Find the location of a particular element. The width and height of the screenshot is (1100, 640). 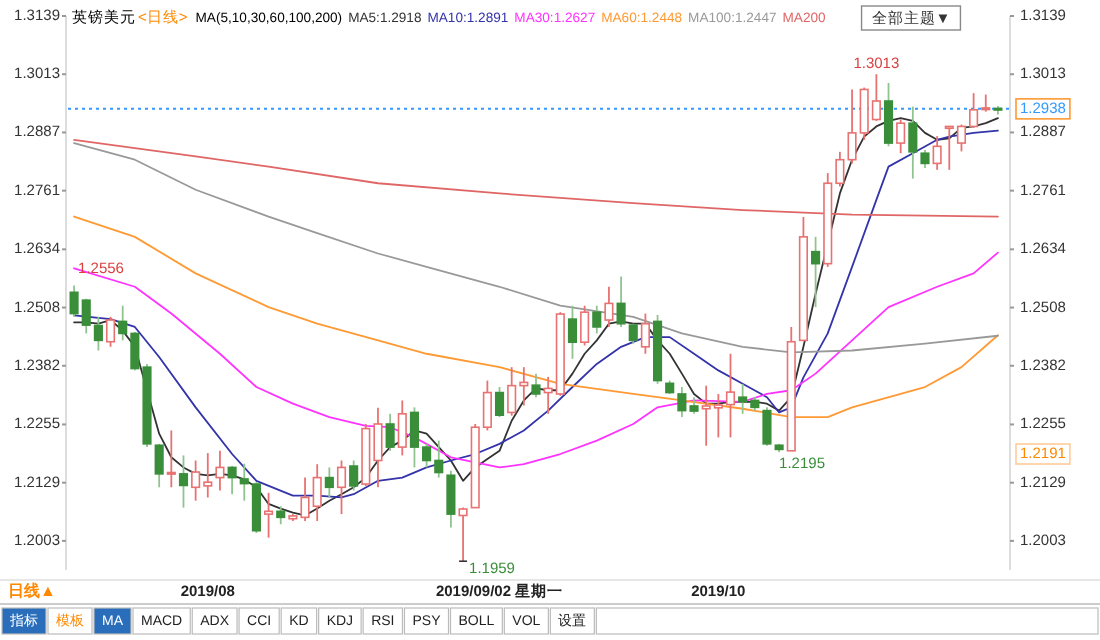

text: 日线▲ is located at coordinates (32, 591).